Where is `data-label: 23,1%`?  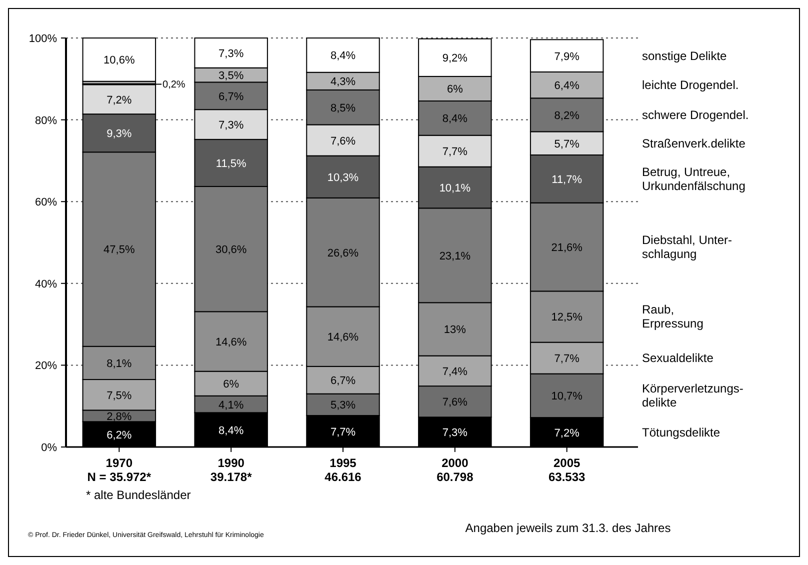
data-label: 23,1% is located at coordinates (455, 256).